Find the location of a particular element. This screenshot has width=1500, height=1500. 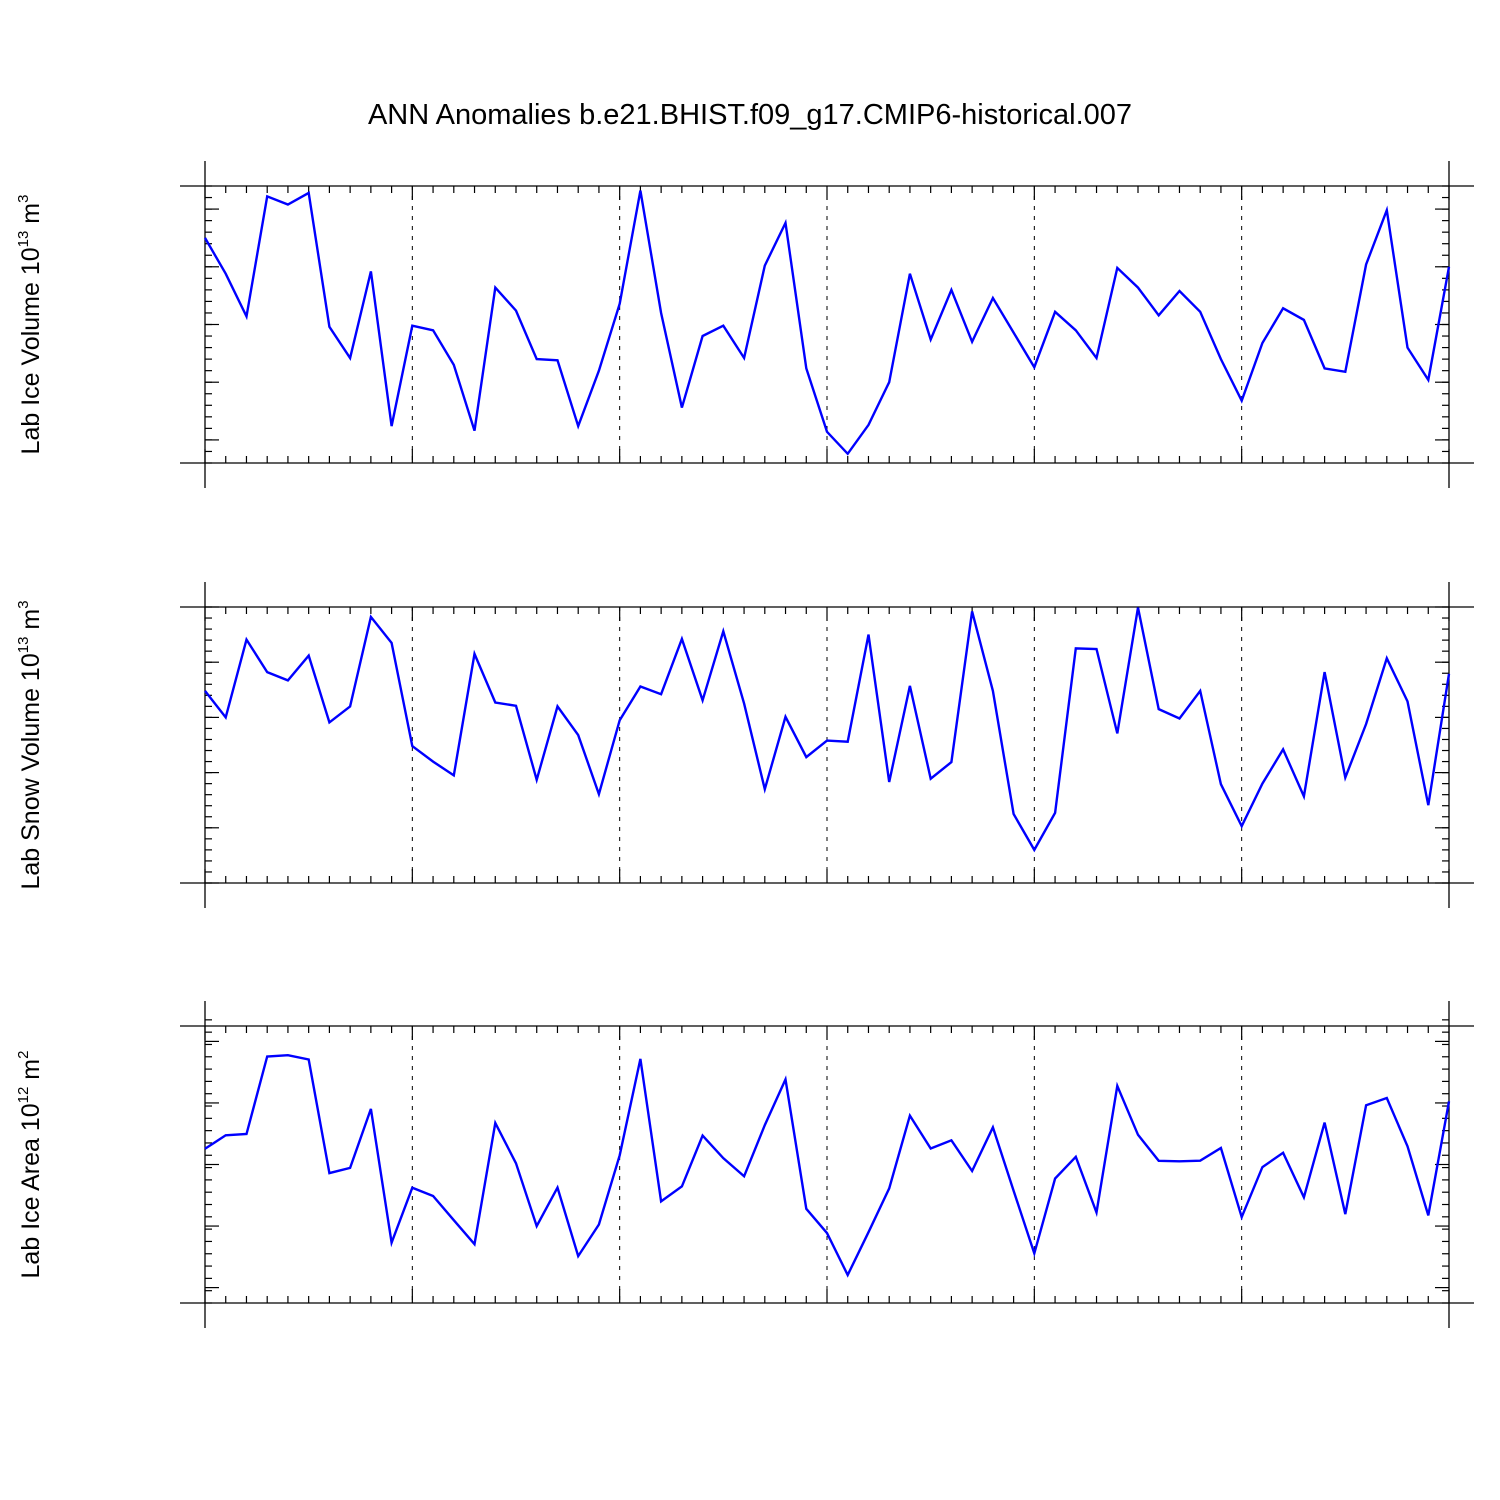

y-axis-title: Lab Ice Area 1012 m2 is located at coordinates (30, 1165).